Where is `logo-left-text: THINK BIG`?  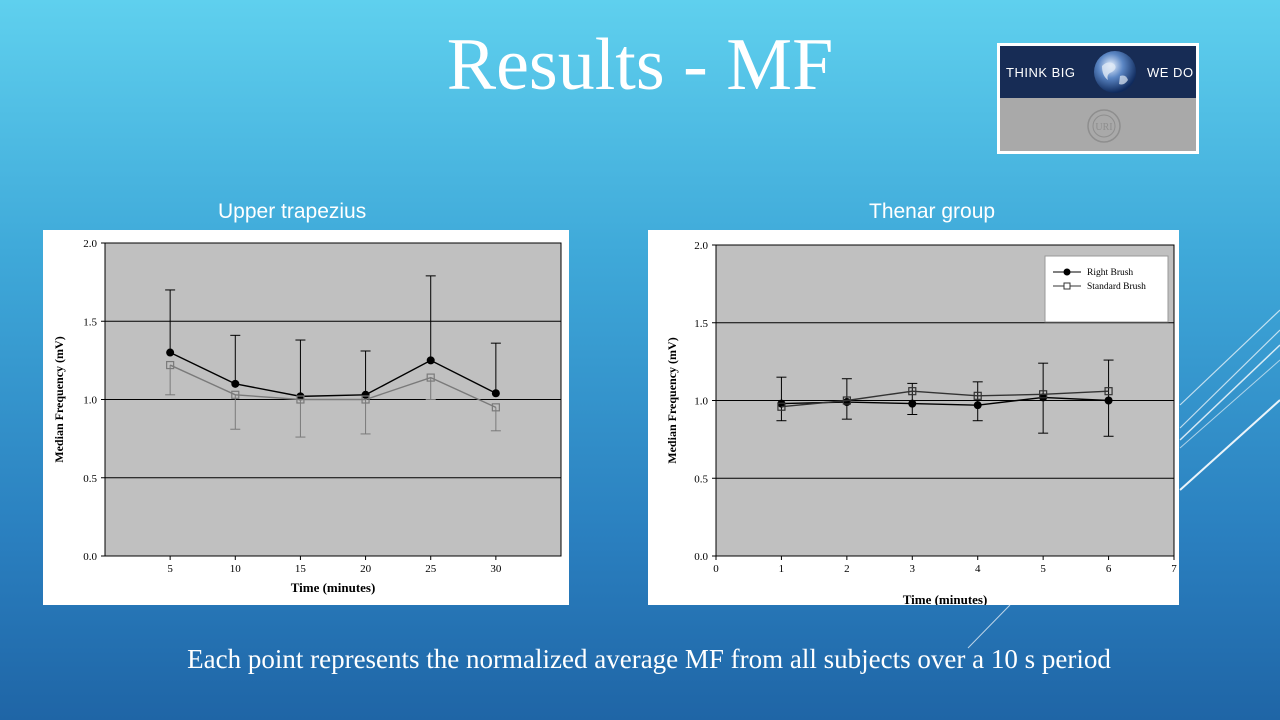 logo-left-text: THINK BIG is located at coordinates (1041, 72).